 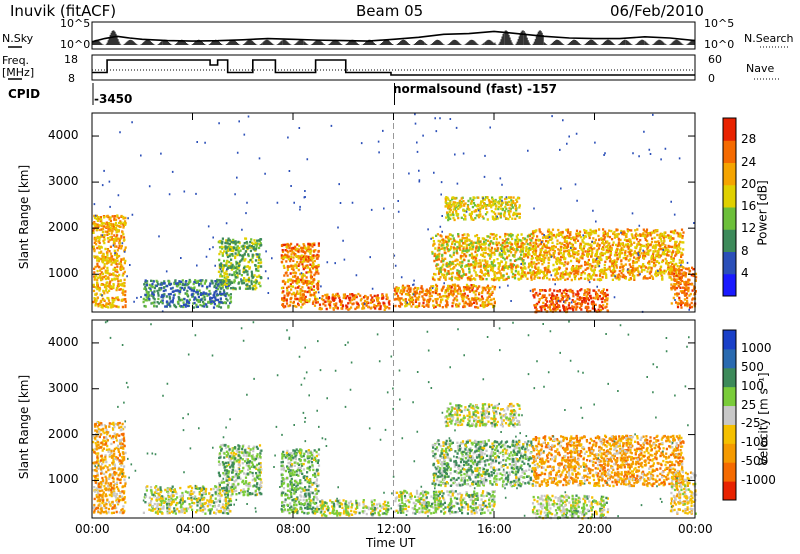 What do you see at coordinates (745, 272) in the screenshot?
I see `power-cb-tick-0: 4` at bounding box center [745, 272].